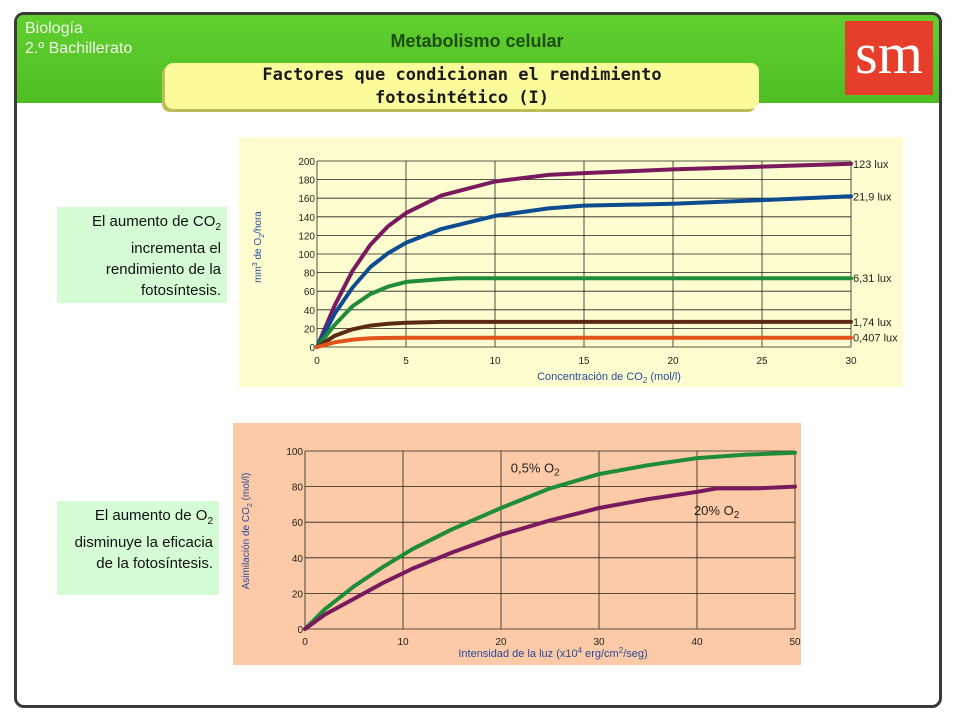 This screenshot has height=720, width=960. What do you see at coordinates (294, 452) in the screenshot?
I see `c2-ytick-label: 100` at bounding box center [294, 452].